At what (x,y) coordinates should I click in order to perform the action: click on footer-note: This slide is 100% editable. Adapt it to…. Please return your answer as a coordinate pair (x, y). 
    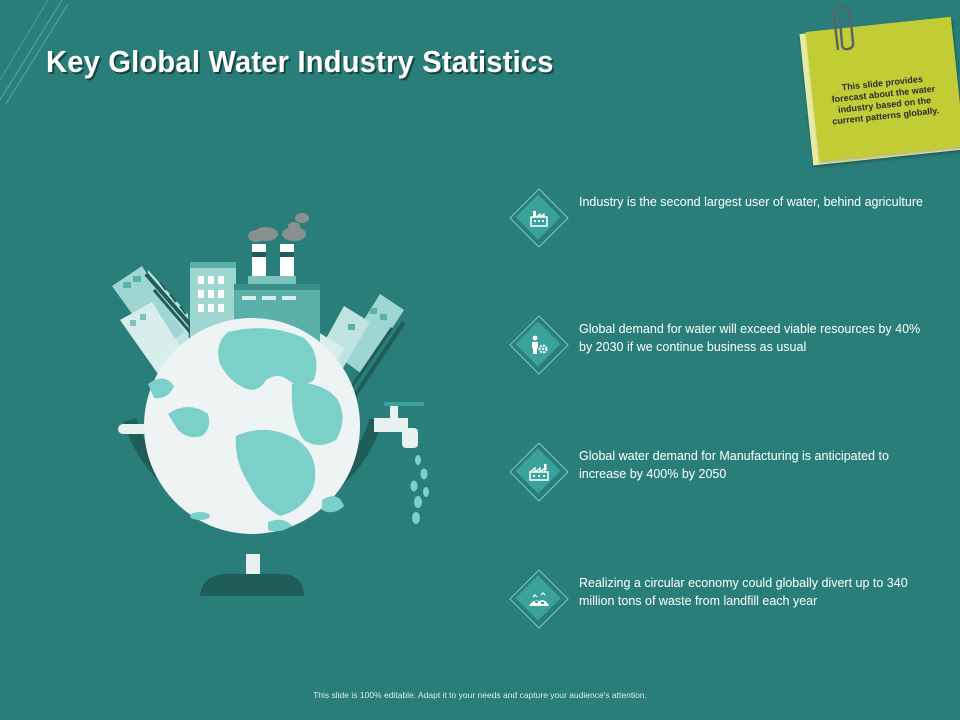
    Looking at the image, I should click on (480, 695).